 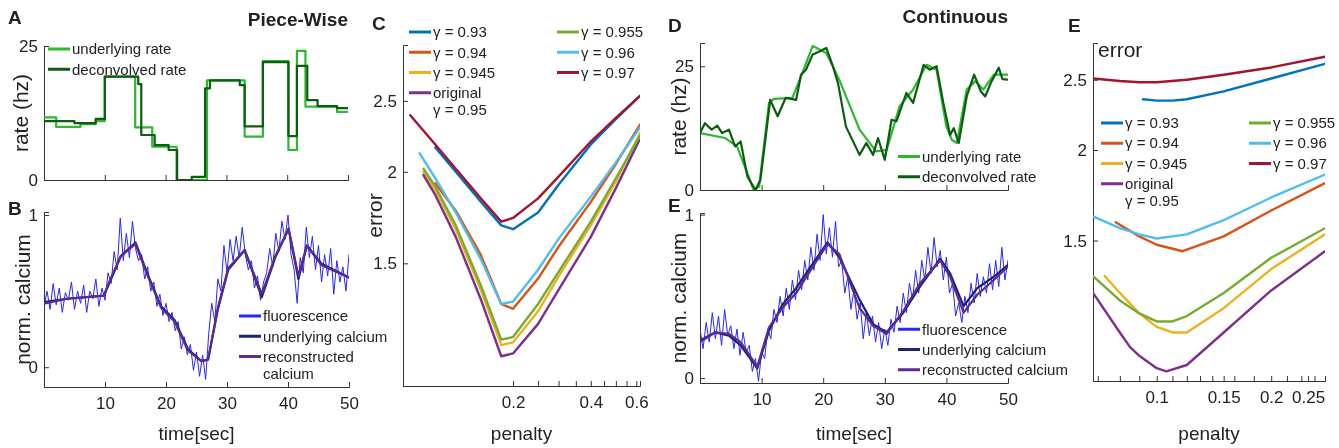 What do you see at coordinates (678, 298) in the screenshot?
I see `y-axis-title: norm. calcium` at bounding box center [678, 298].